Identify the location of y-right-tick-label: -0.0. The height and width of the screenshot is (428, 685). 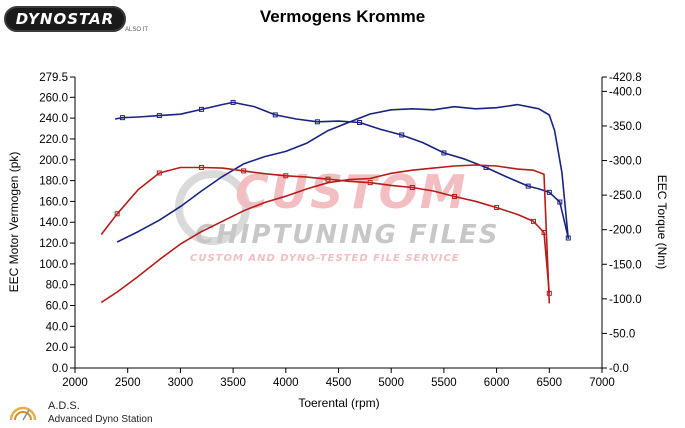
(619, 369).